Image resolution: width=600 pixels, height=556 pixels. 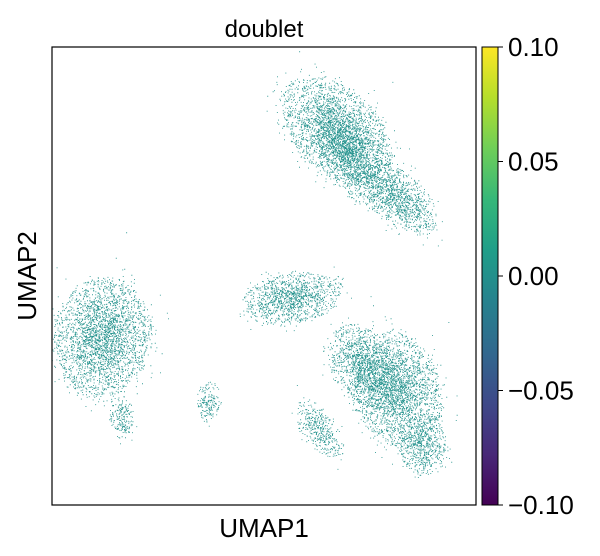 I want to click on y-axis-label: UMAP2, so click(x=27, y=276).